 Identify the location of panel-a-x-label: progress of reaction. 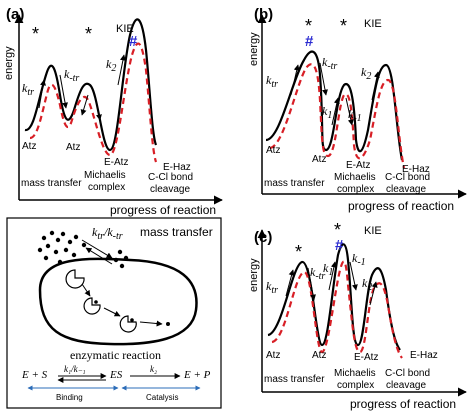
(163, 210).